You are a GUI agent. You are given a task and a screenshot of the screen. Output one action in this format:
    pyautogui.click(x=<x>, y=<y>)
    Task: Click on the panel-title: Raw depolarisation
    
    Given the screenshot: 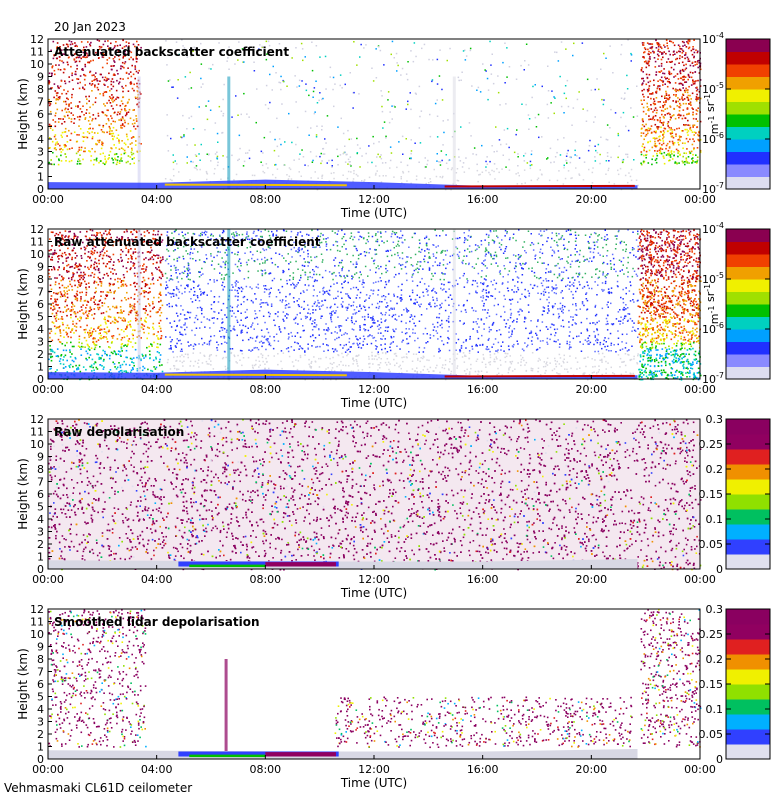 What is the action you would take?
    pyautogui.click(x=119, y=432)
    